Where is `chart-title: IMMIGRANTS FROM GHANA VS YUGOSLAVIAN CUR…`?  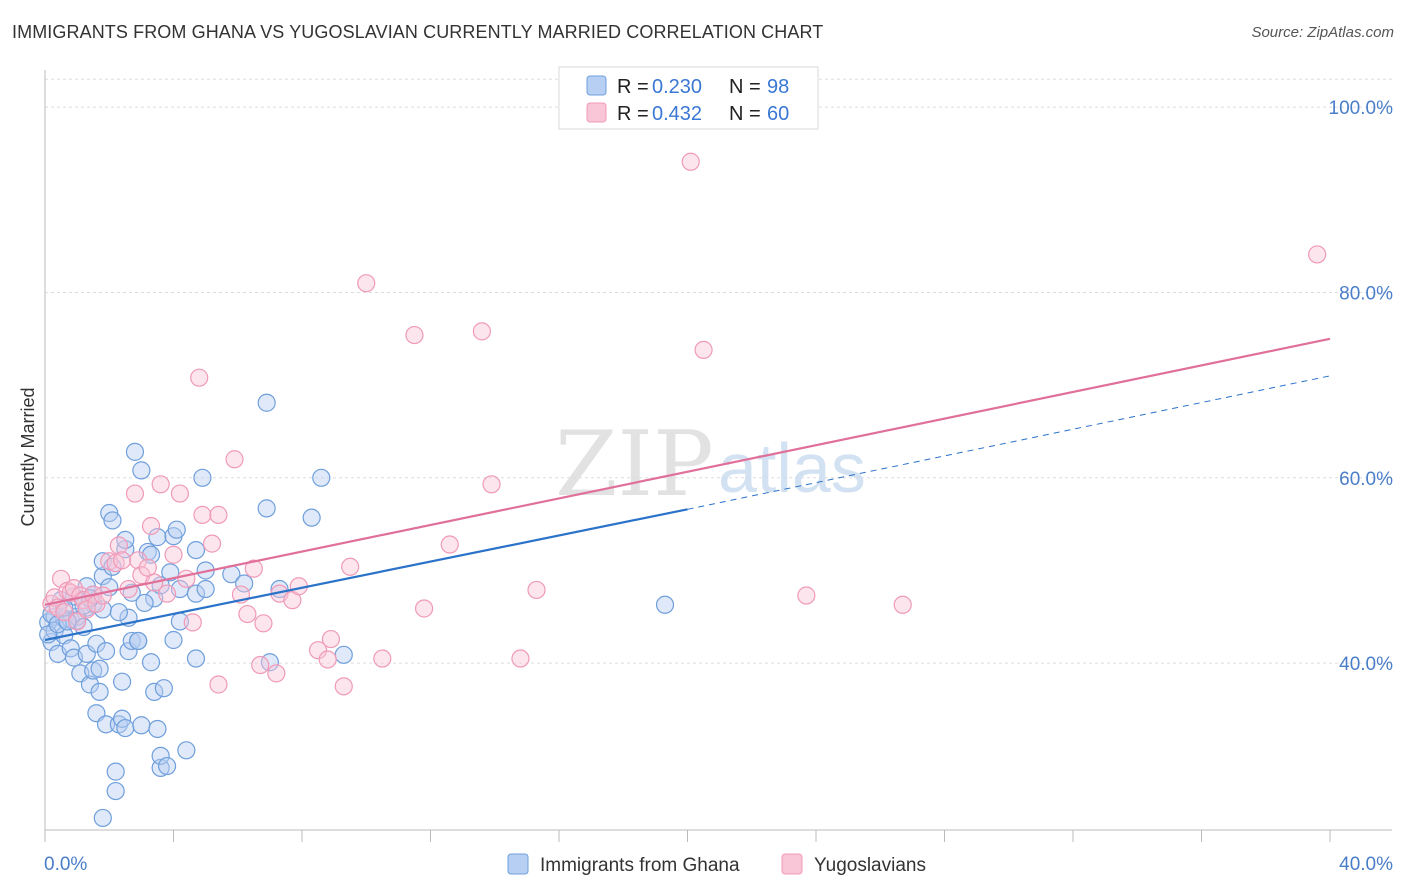 chart-title: IMMIGRANTS FROM GHANA VS YUGOSLAVIAN CUR… is located at coordinates (418, 32).